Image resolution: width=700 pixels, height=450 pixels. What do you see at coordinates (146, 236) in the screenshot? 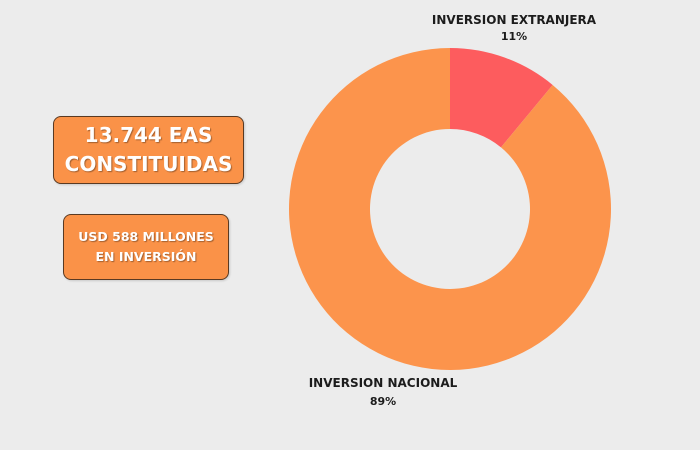
I see `investment-stat-line1: USD 588 MILLONES` at bounding box center [146, 236].